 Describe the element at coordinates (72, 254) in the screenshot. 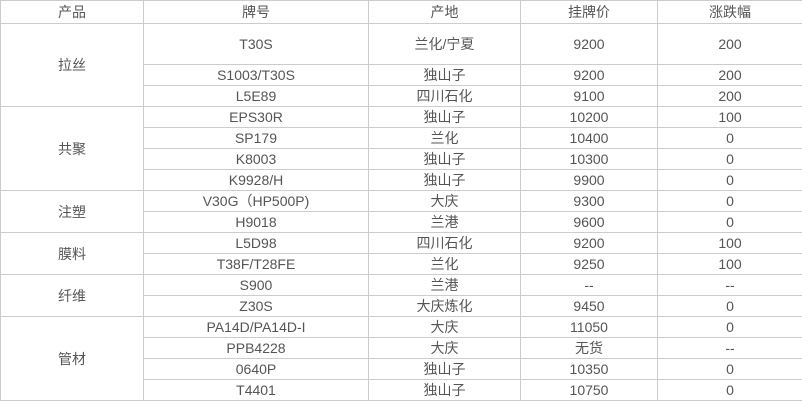

I see `product-group-cell: 膜料` at that location.